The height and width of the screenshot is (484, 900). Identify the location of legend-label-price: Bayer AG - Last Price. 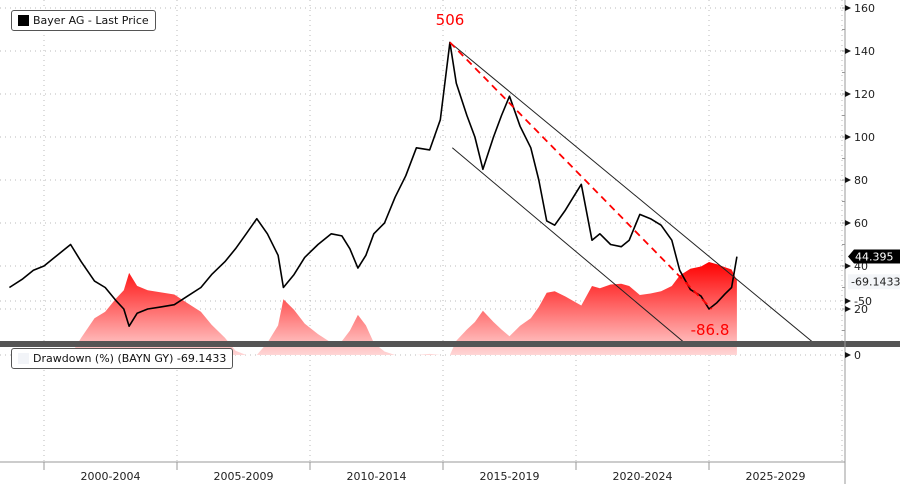
(91, 20).